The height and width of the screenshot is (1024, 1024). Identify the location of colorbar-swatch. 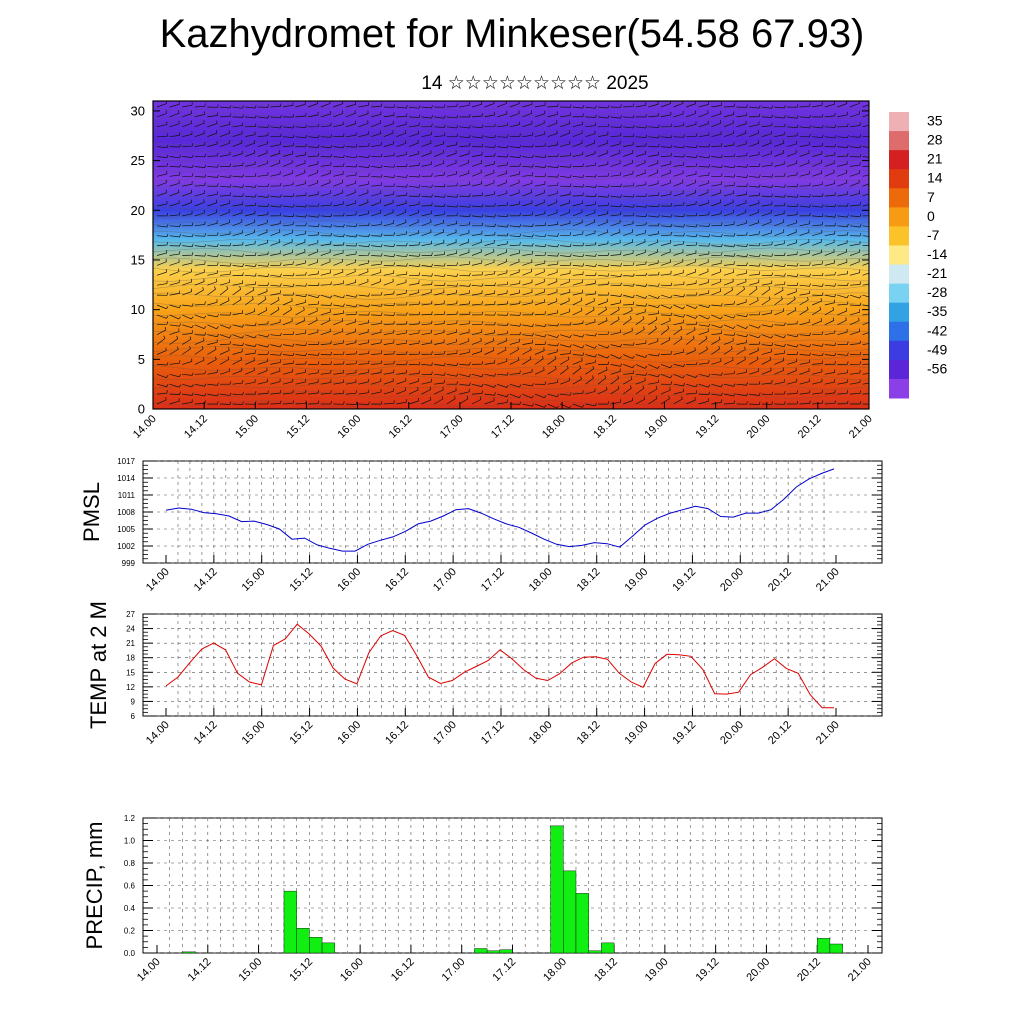
(899, 312).